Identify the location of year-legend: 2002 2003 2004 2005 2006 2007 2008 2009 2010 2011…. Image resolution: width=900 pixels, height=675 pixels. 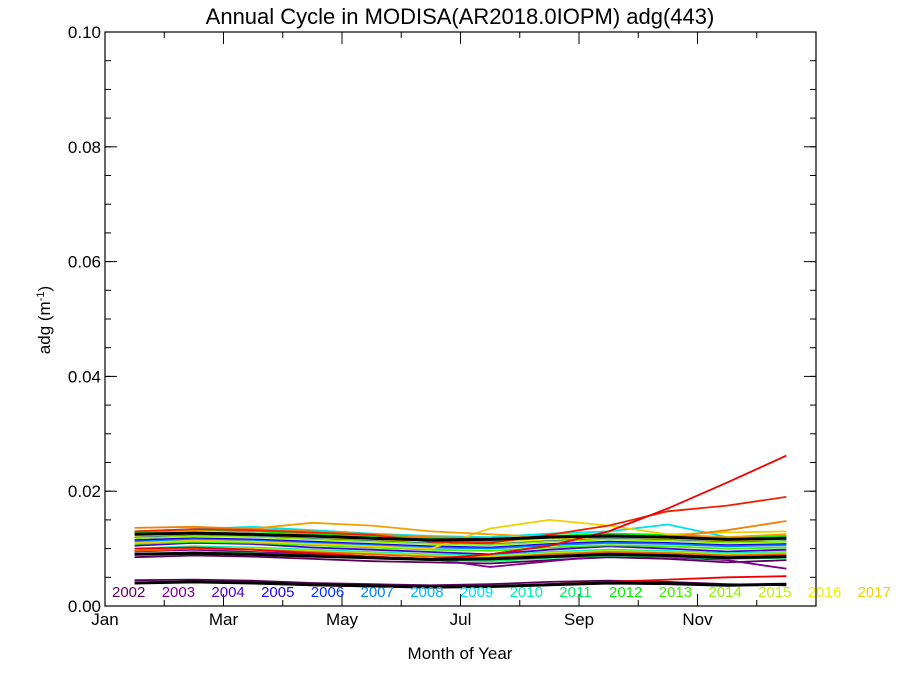
(501, 592).